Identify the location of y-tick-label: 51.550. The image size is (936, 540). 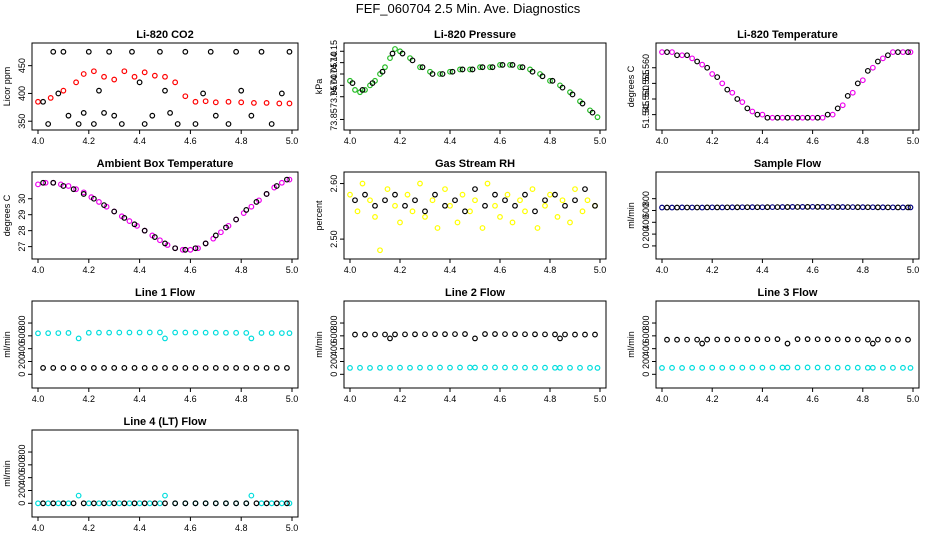
(646, 99).